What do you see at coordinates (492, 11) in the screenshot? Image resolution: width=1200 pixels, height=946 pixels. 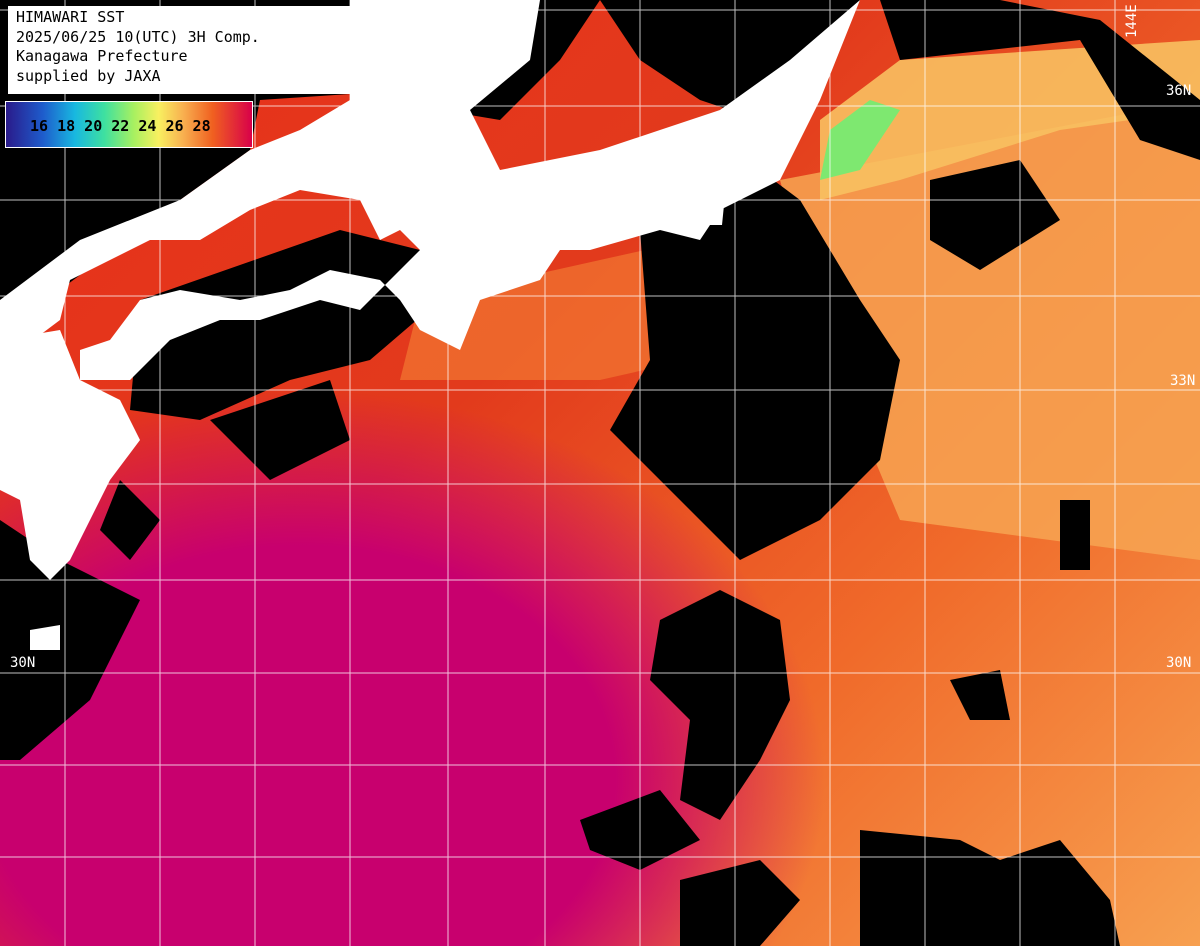 I see `lon-138-label: 138E` at bounding box center [492, 11].